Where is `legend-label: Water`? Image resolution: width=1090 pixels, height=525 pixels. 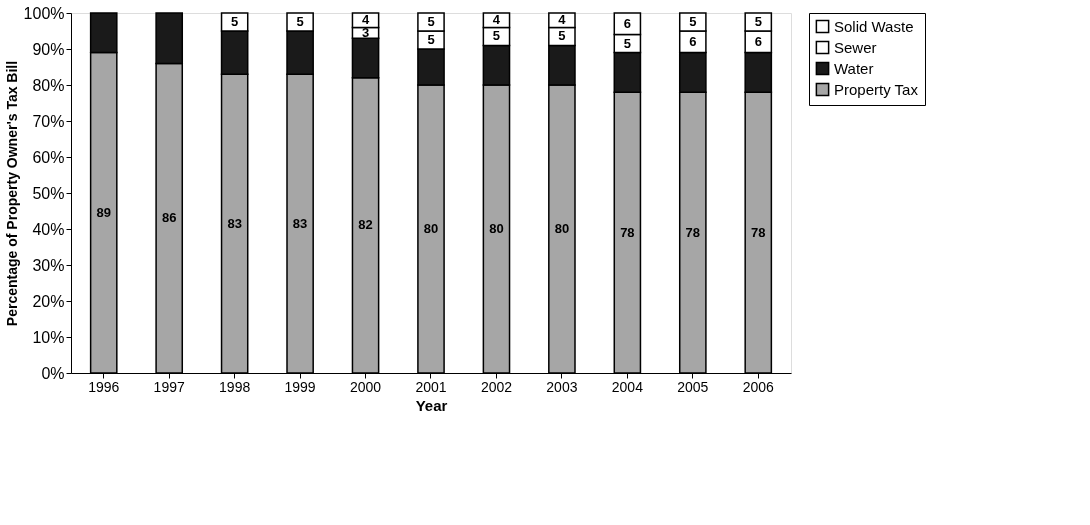
legend-label: Water is located at coordinates (854, 68).